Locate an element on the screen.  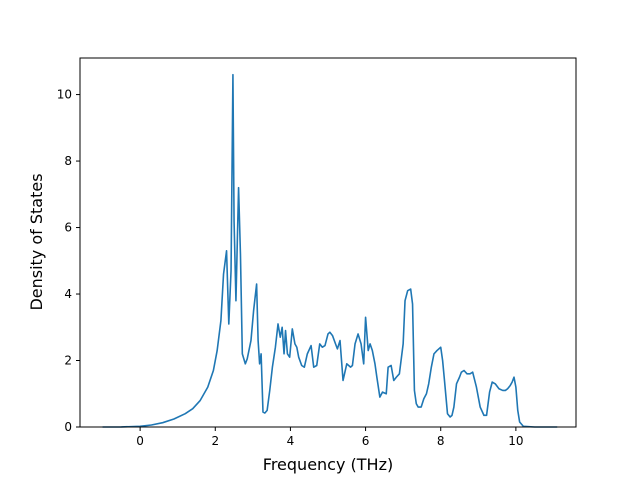
x-tick-label: 4 is located at coordinates (291, 441).